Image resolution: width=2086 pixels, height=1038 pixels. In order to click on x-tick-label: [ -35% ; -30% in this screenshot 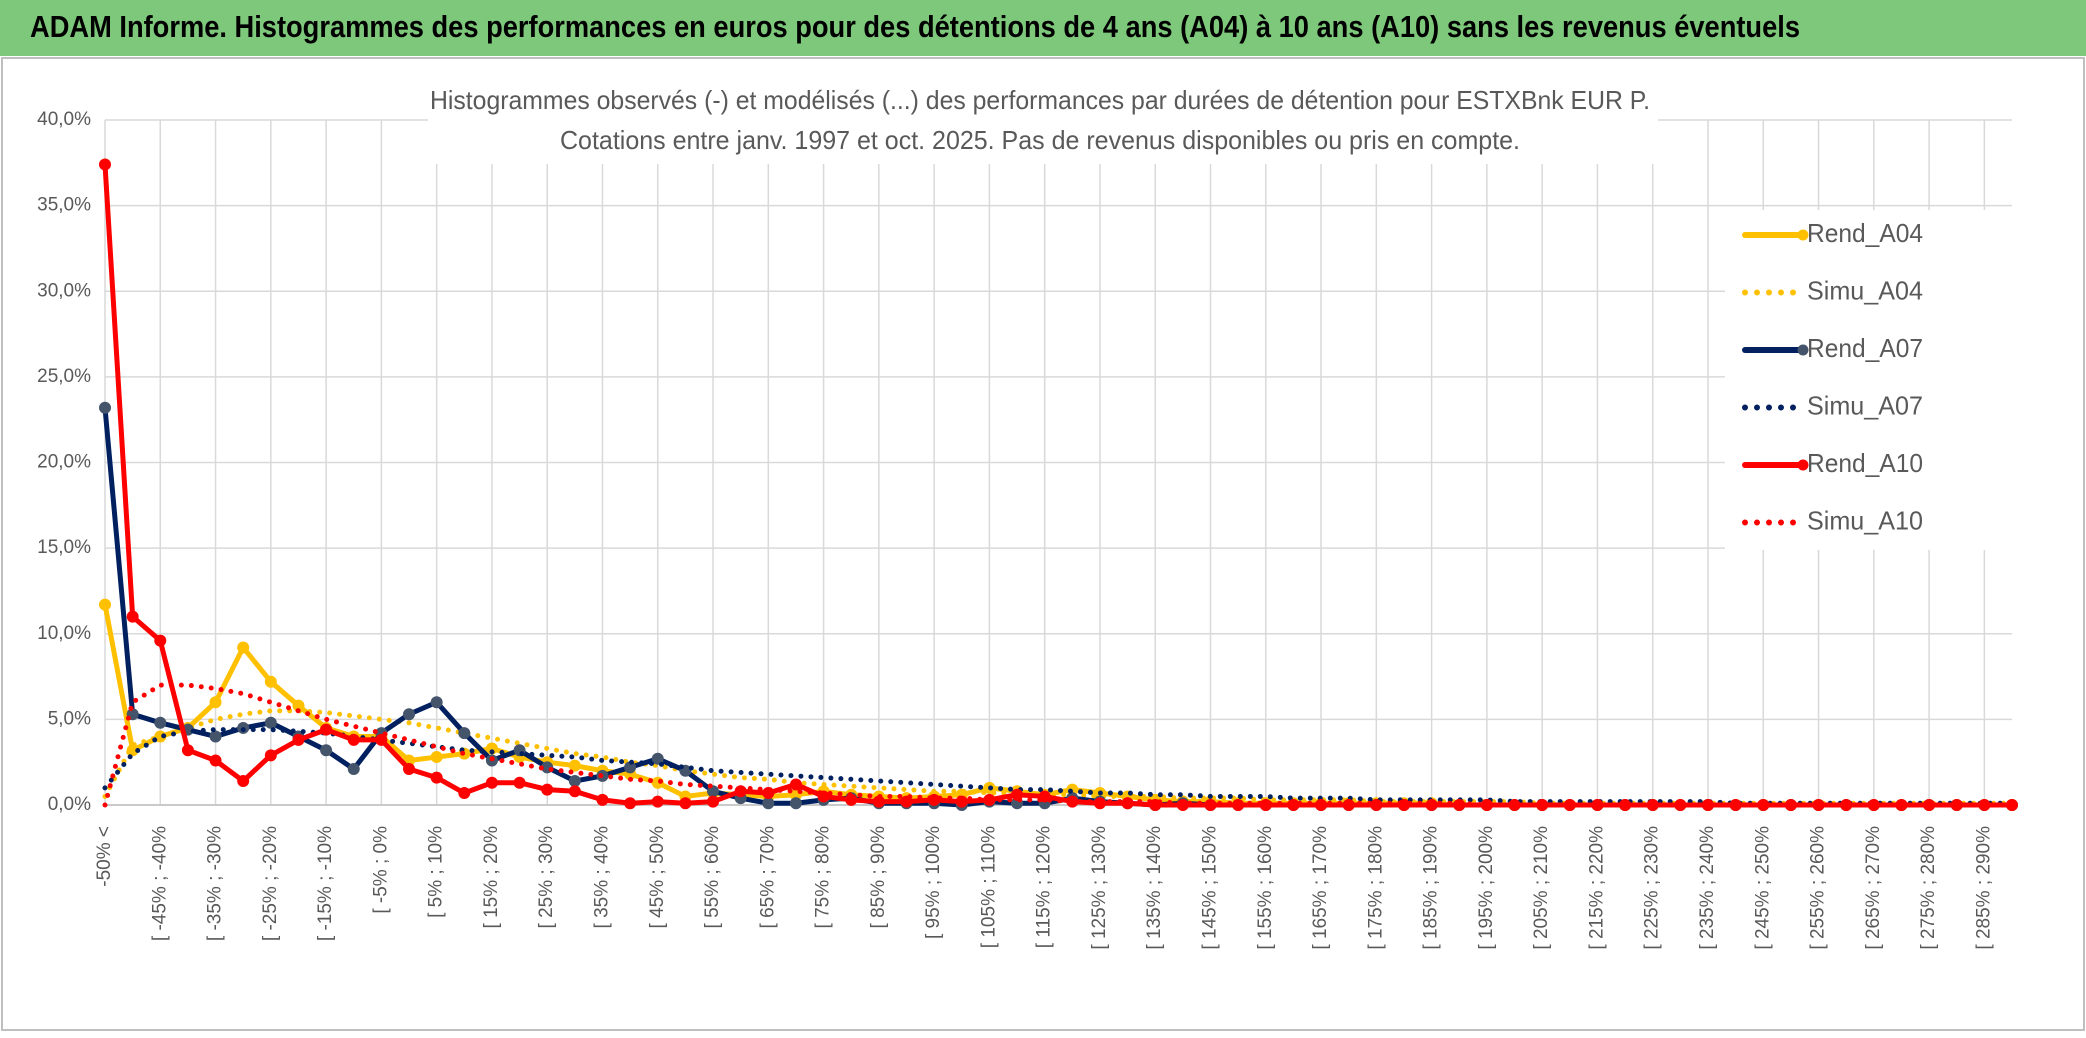, I will do `click(215, 883)`.